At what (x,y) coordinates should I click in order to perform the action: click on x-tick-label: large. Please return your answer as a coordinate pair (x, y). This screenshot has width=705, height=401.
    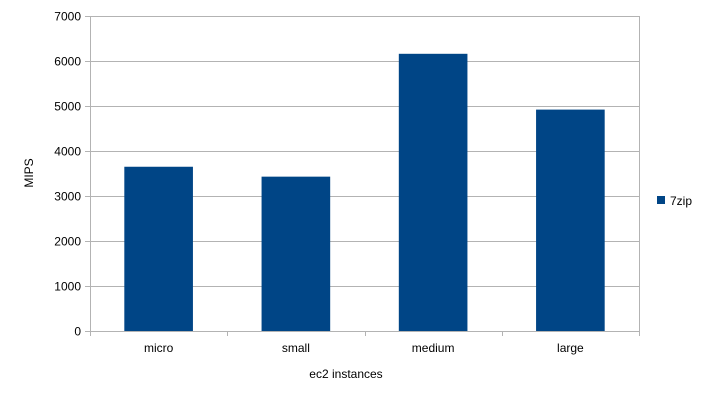
    Looking at the image, I should click on (570, 348).